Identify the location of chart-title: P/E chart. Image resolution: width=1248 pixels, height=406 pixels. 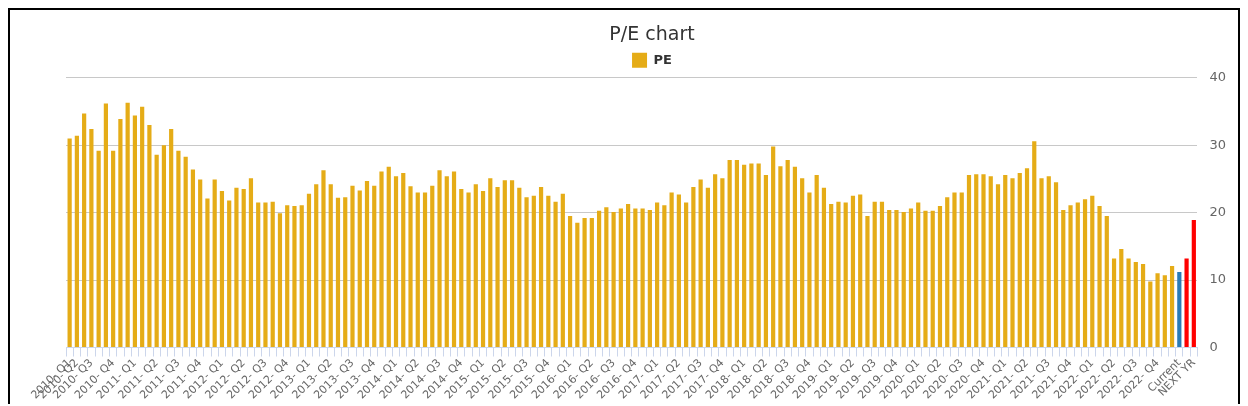
(652, 33).